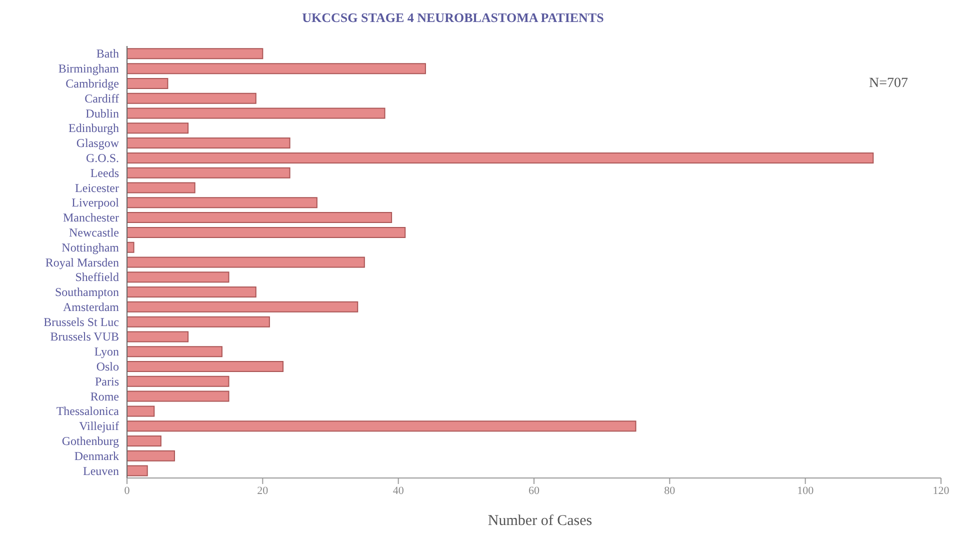 The height and width of the screenshot is (542, 961). What do you see at coordinates (888, 84) in the screenshot?
I see `annotation: N=707` at bounding box center [888, 84].